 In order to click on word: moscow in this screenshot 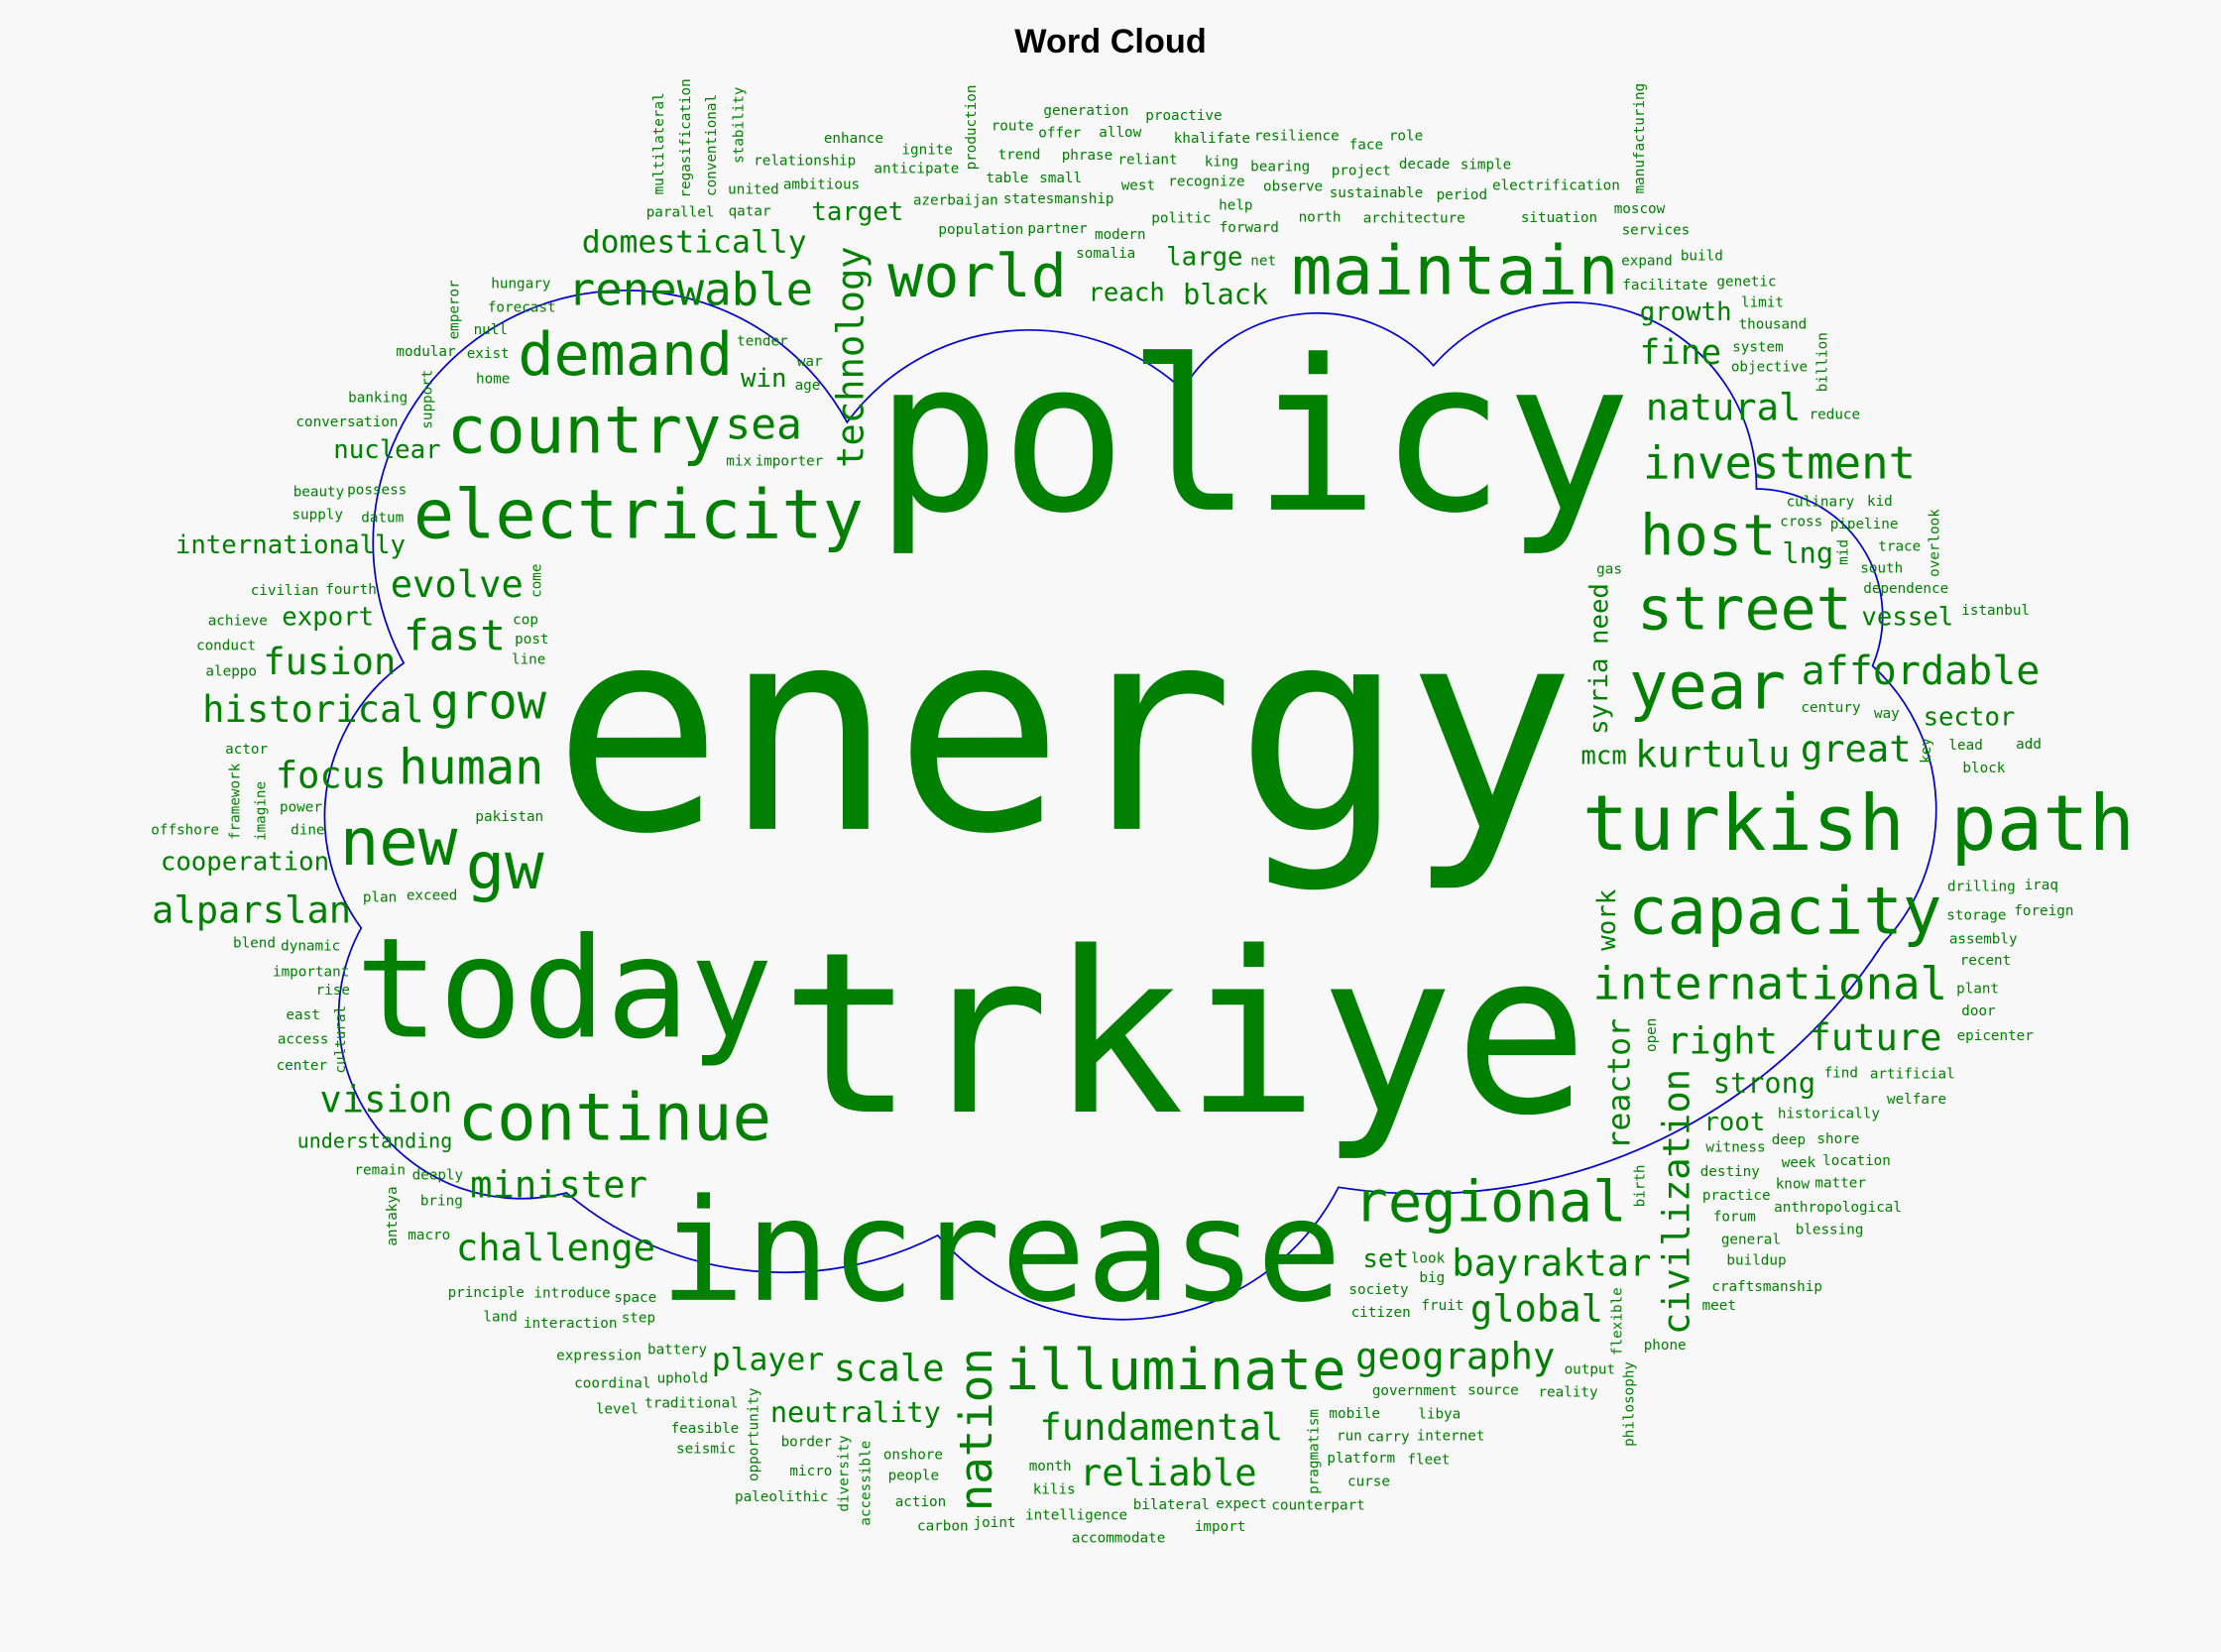, I will do `click(1640, 209)`.